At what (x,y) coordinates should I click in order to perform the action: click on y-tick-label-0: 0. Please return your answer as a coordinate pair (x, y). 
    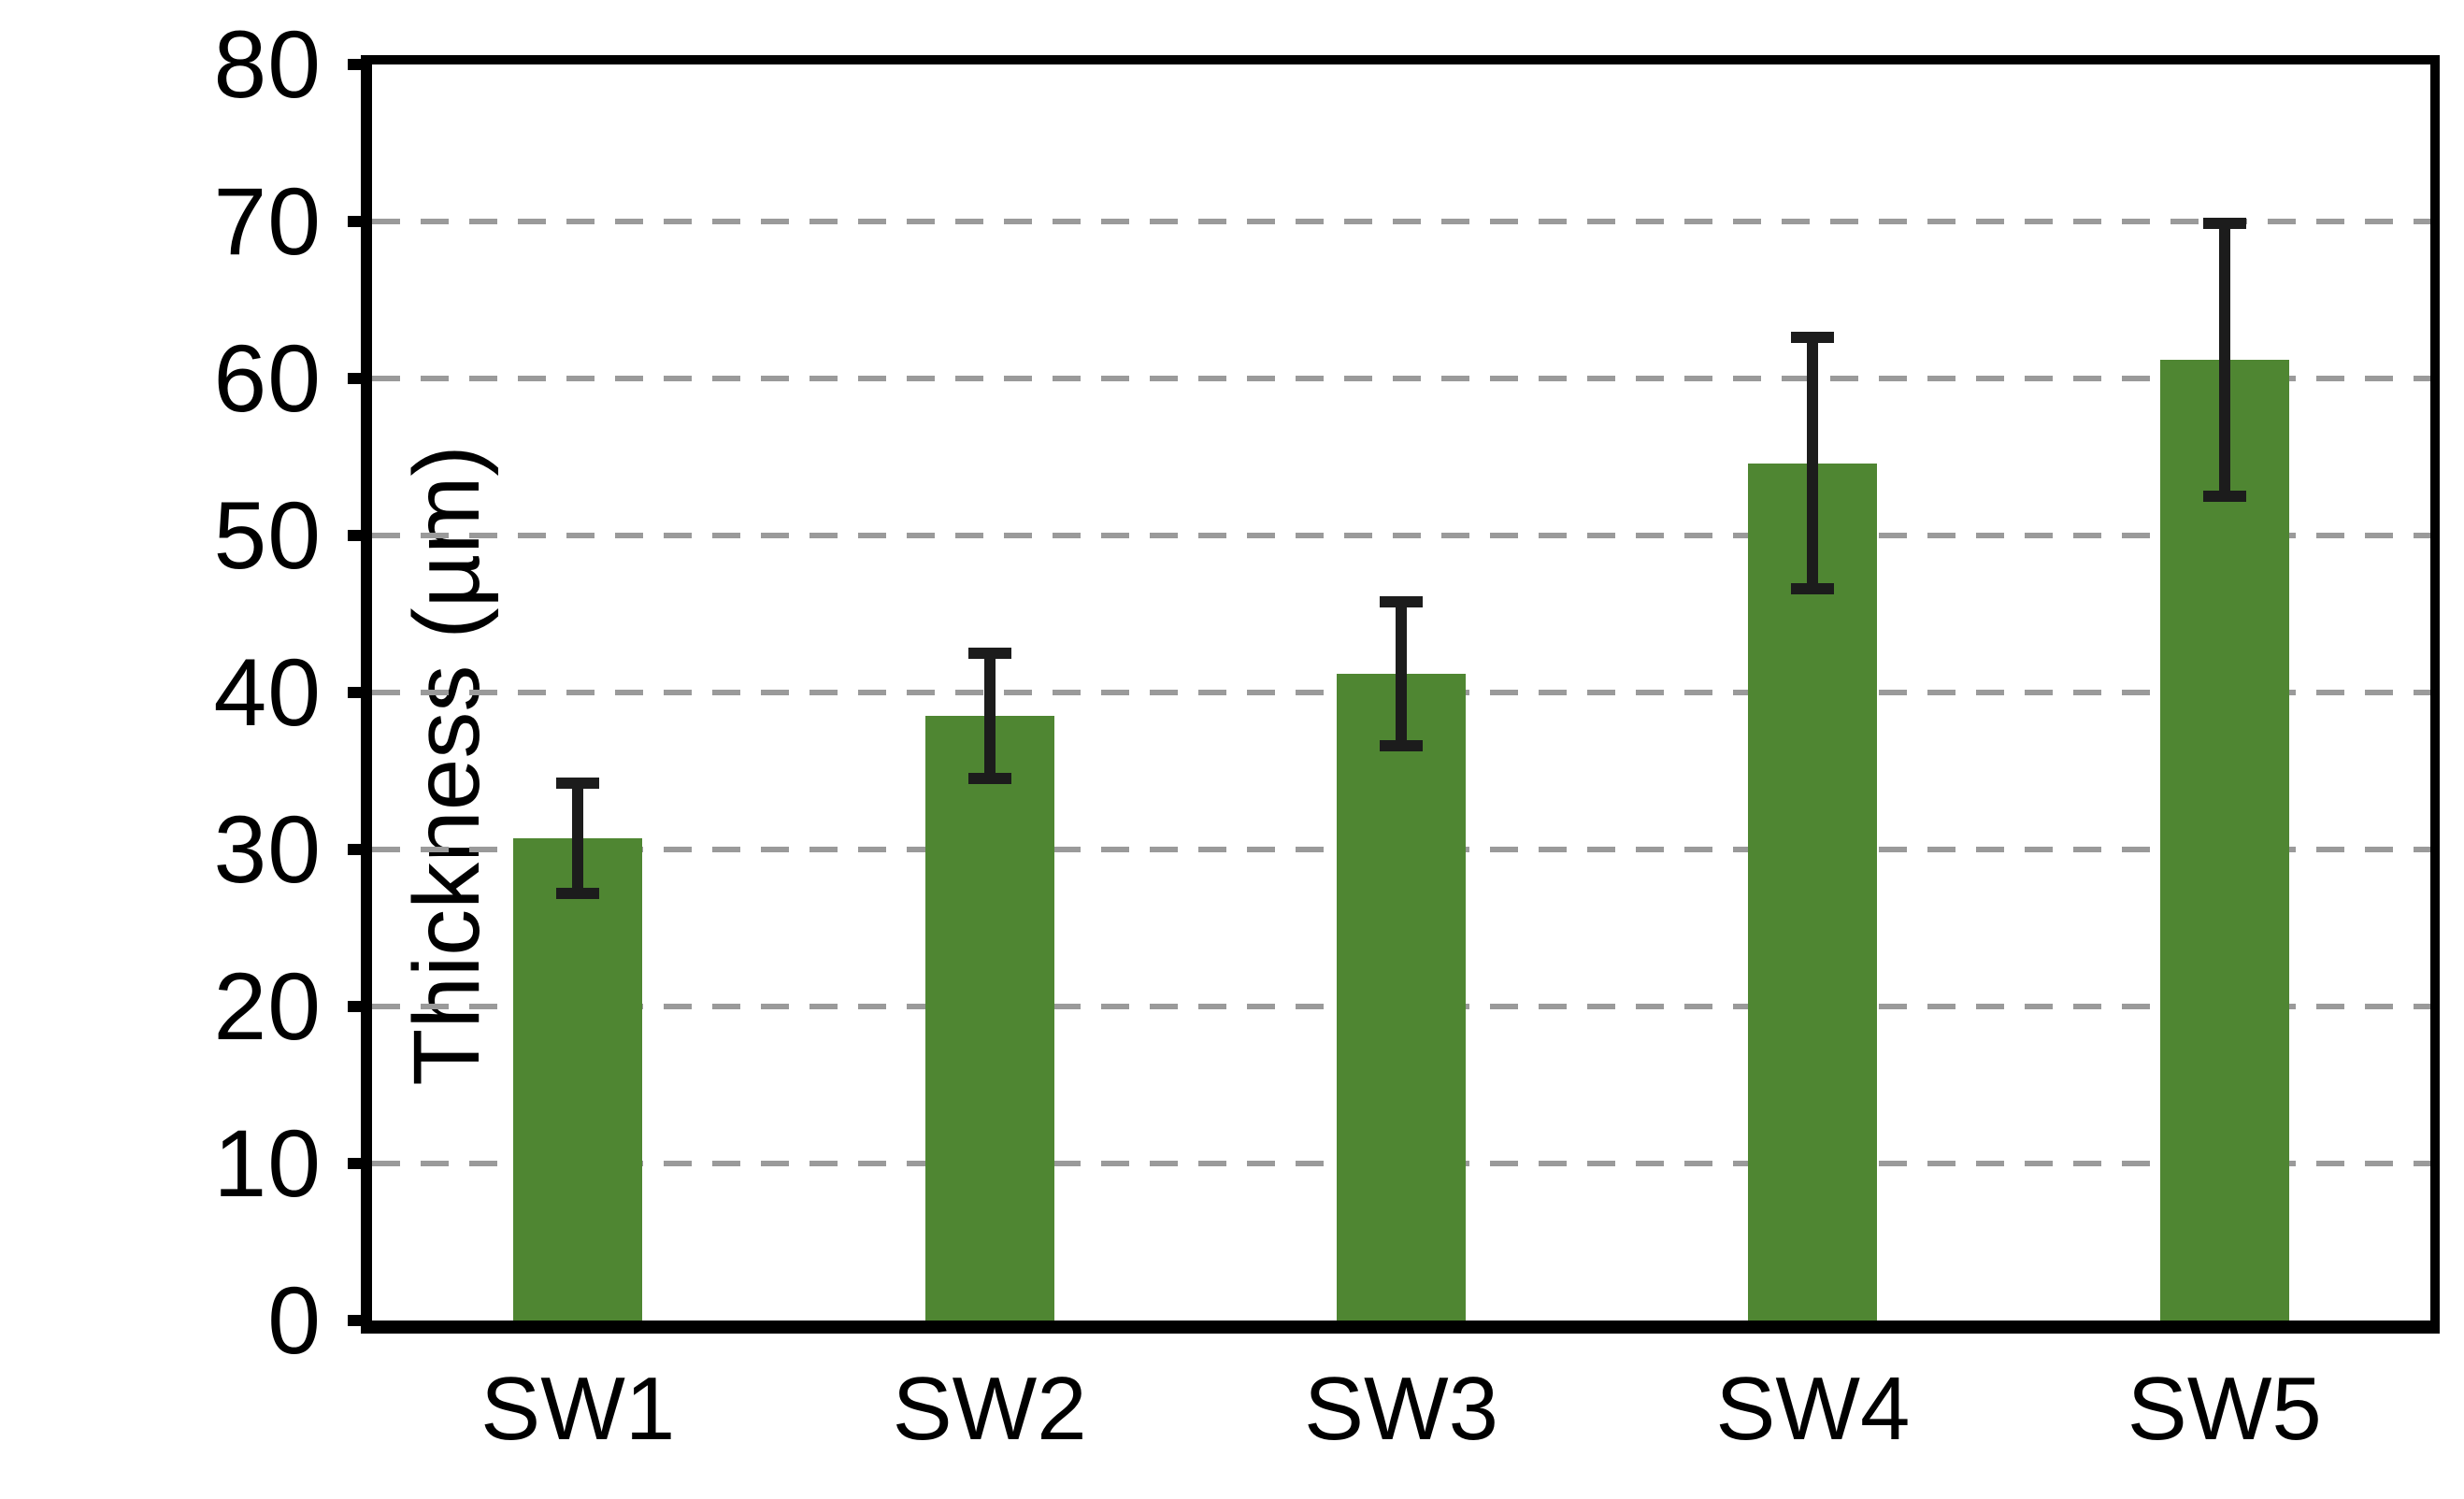
    Looking at the image, I should click on (294, 1320).